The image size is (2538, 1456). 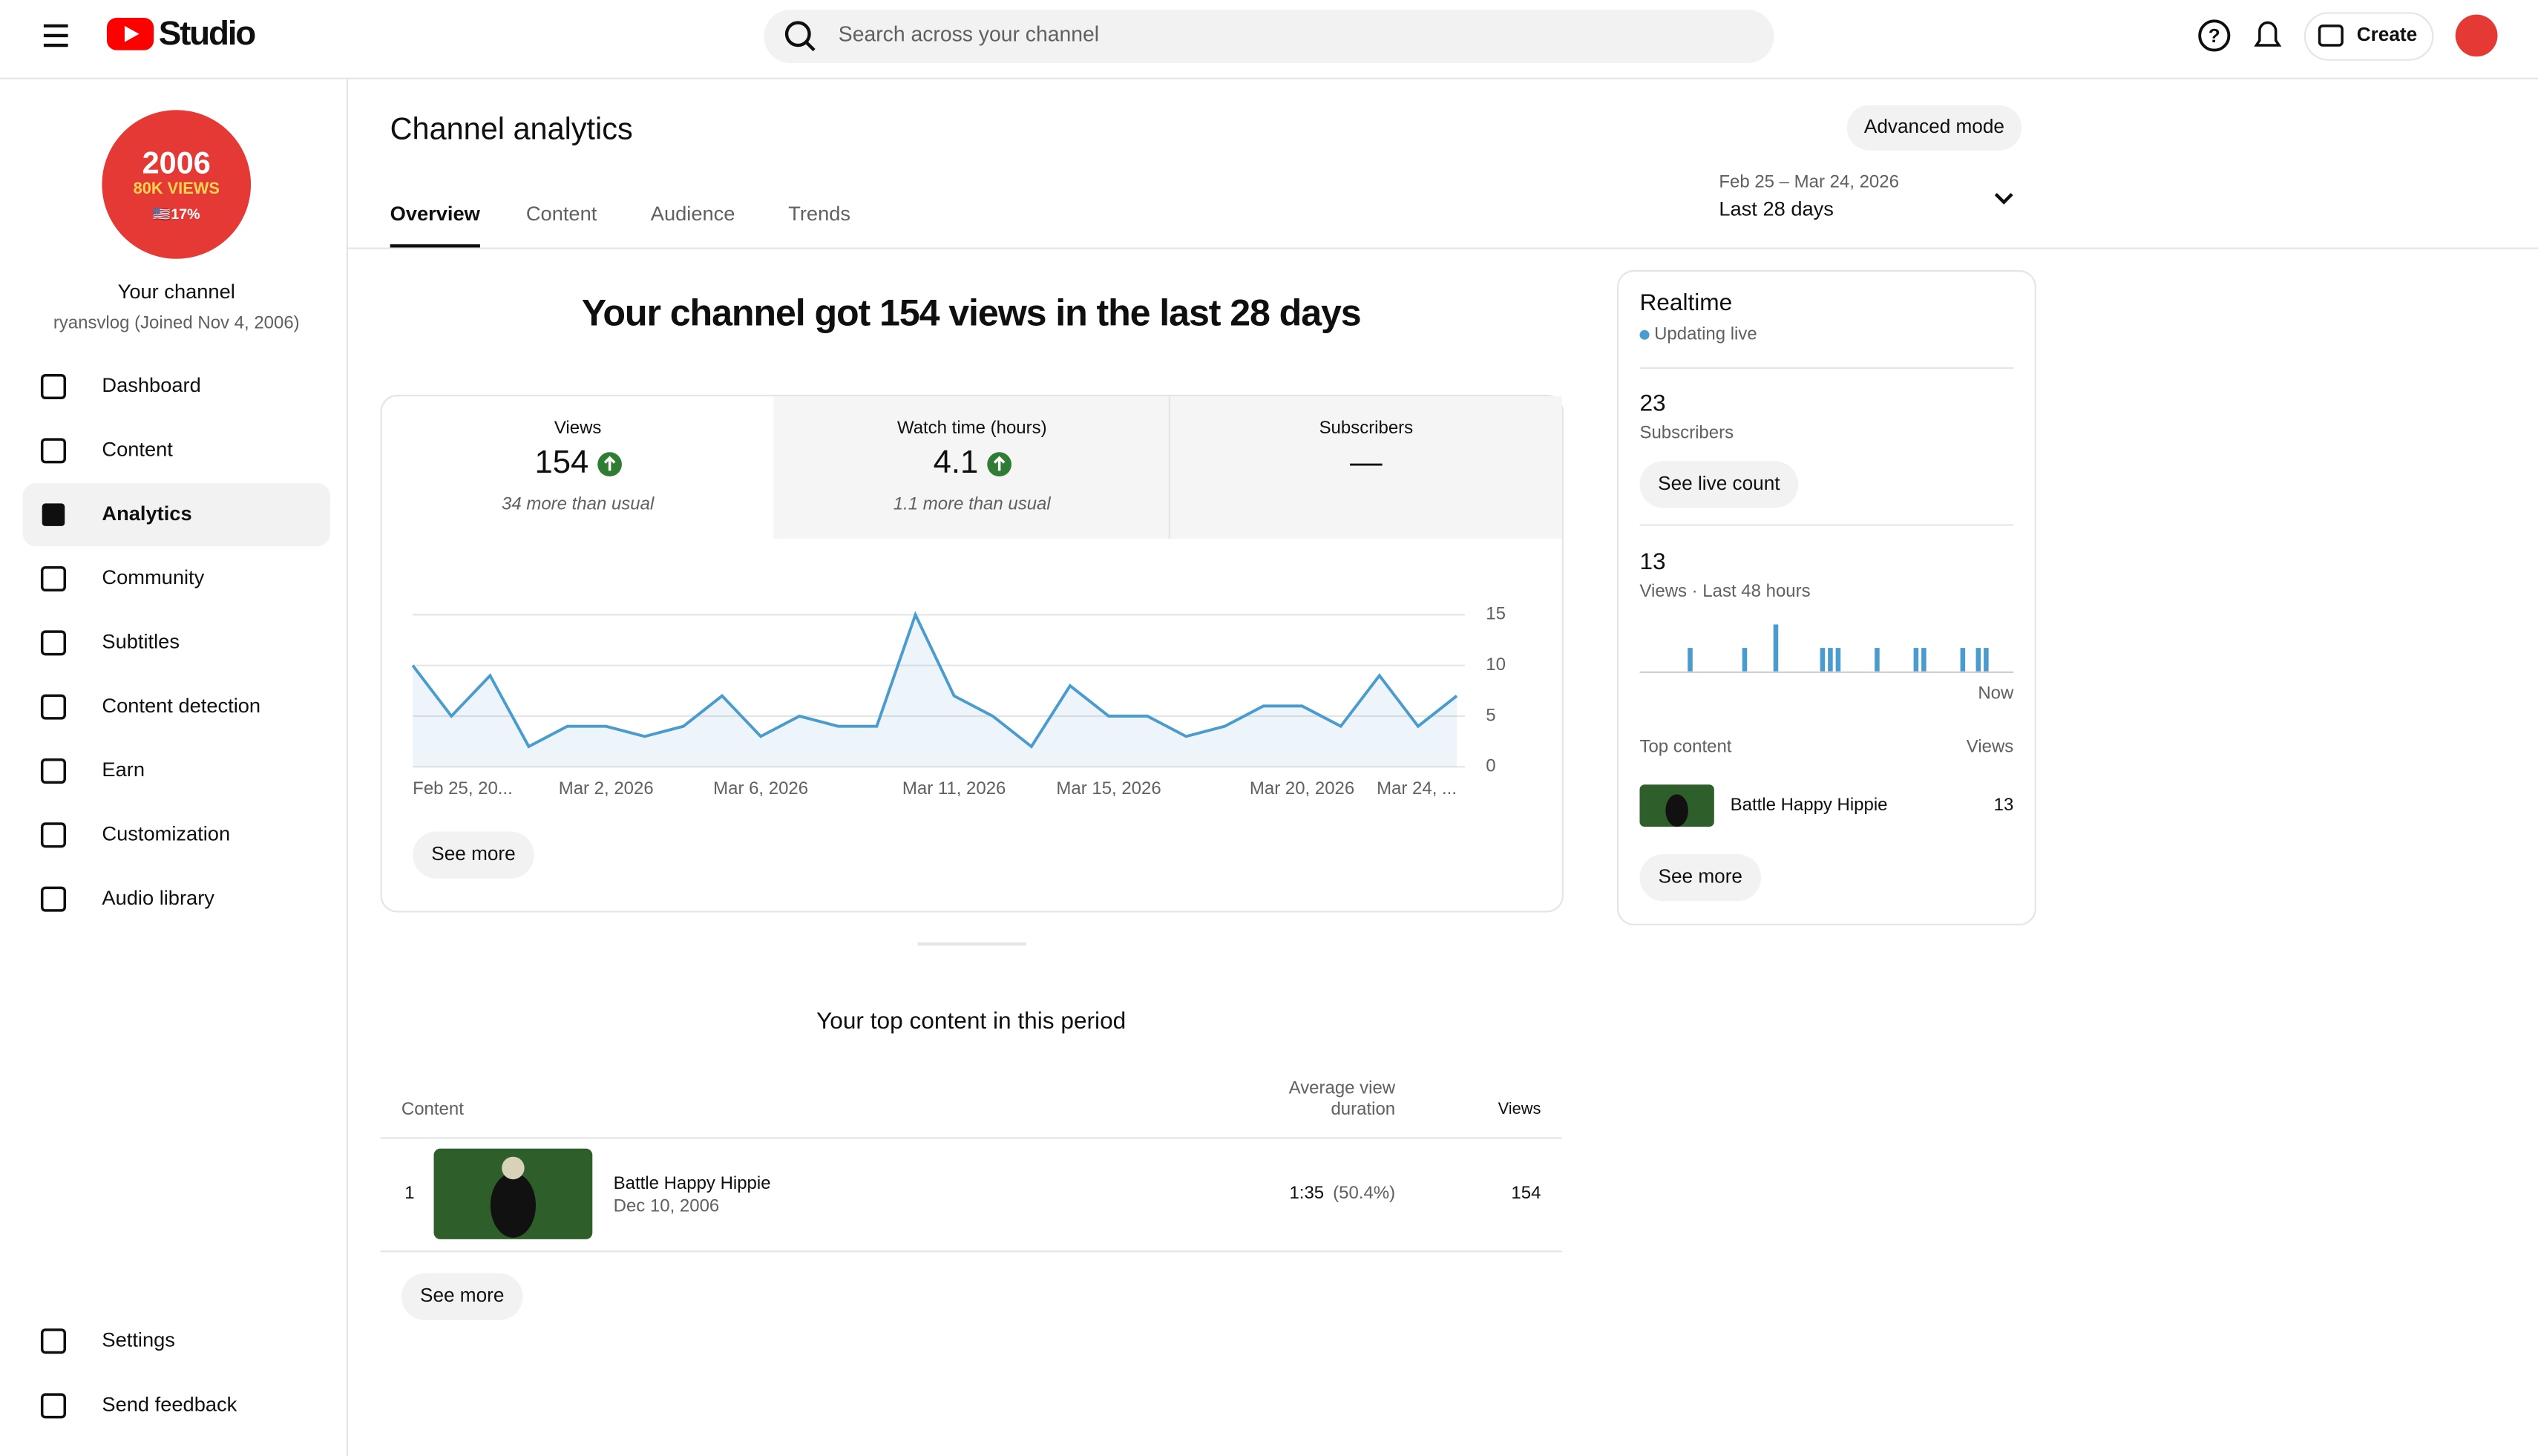 What do you see at coordinates (1108, 788) in the screenshot?
I see `x-tick-label: Mar 15, 2026` at bounding box center [1108, 788].